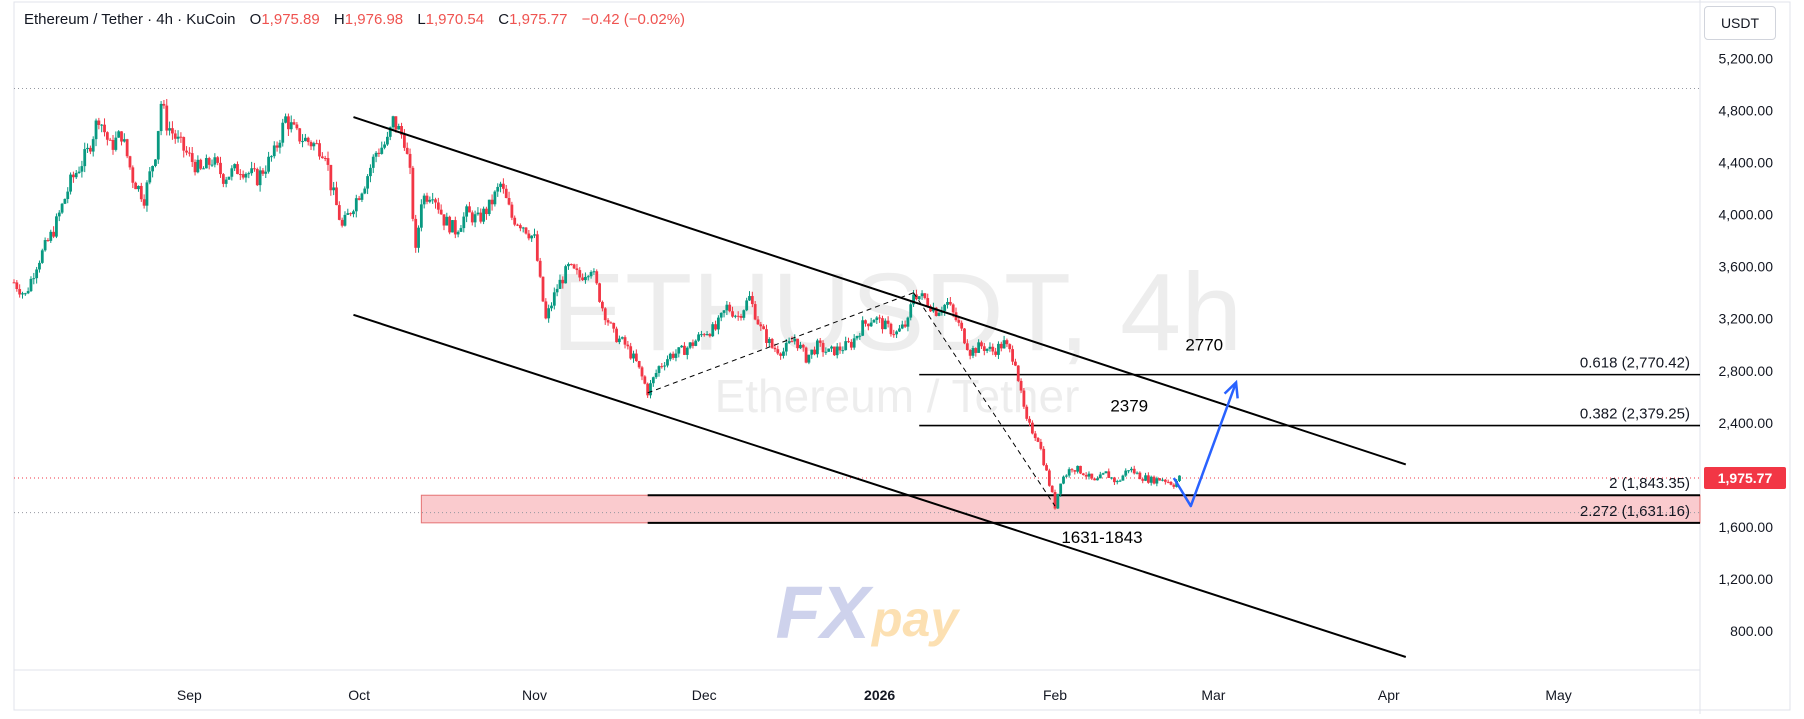 Image resolution: width=1804 pixels, height=719 pixels. Describe the element at coordinates (130, 19) in the screenshot. I see `symbol-title: Ethereum / Tether · 4h · KuCoin` at that location.